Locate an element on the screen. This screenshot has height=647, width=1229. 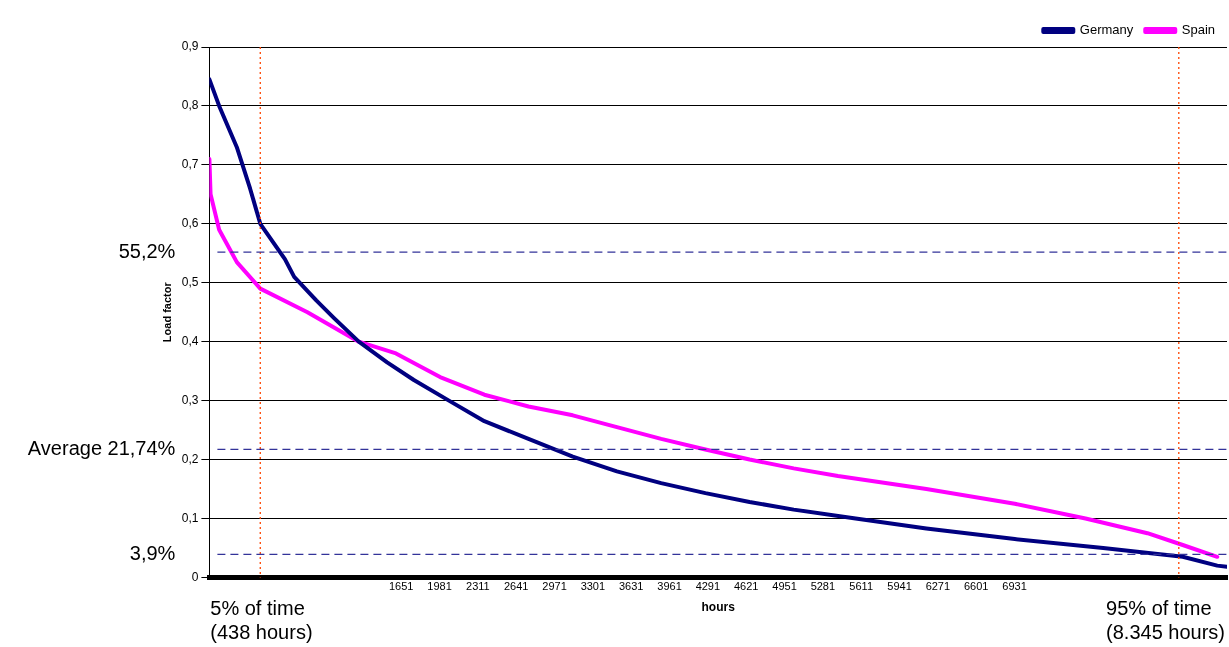
x-tick-label: 6601 is located at coordinates (976, 586).